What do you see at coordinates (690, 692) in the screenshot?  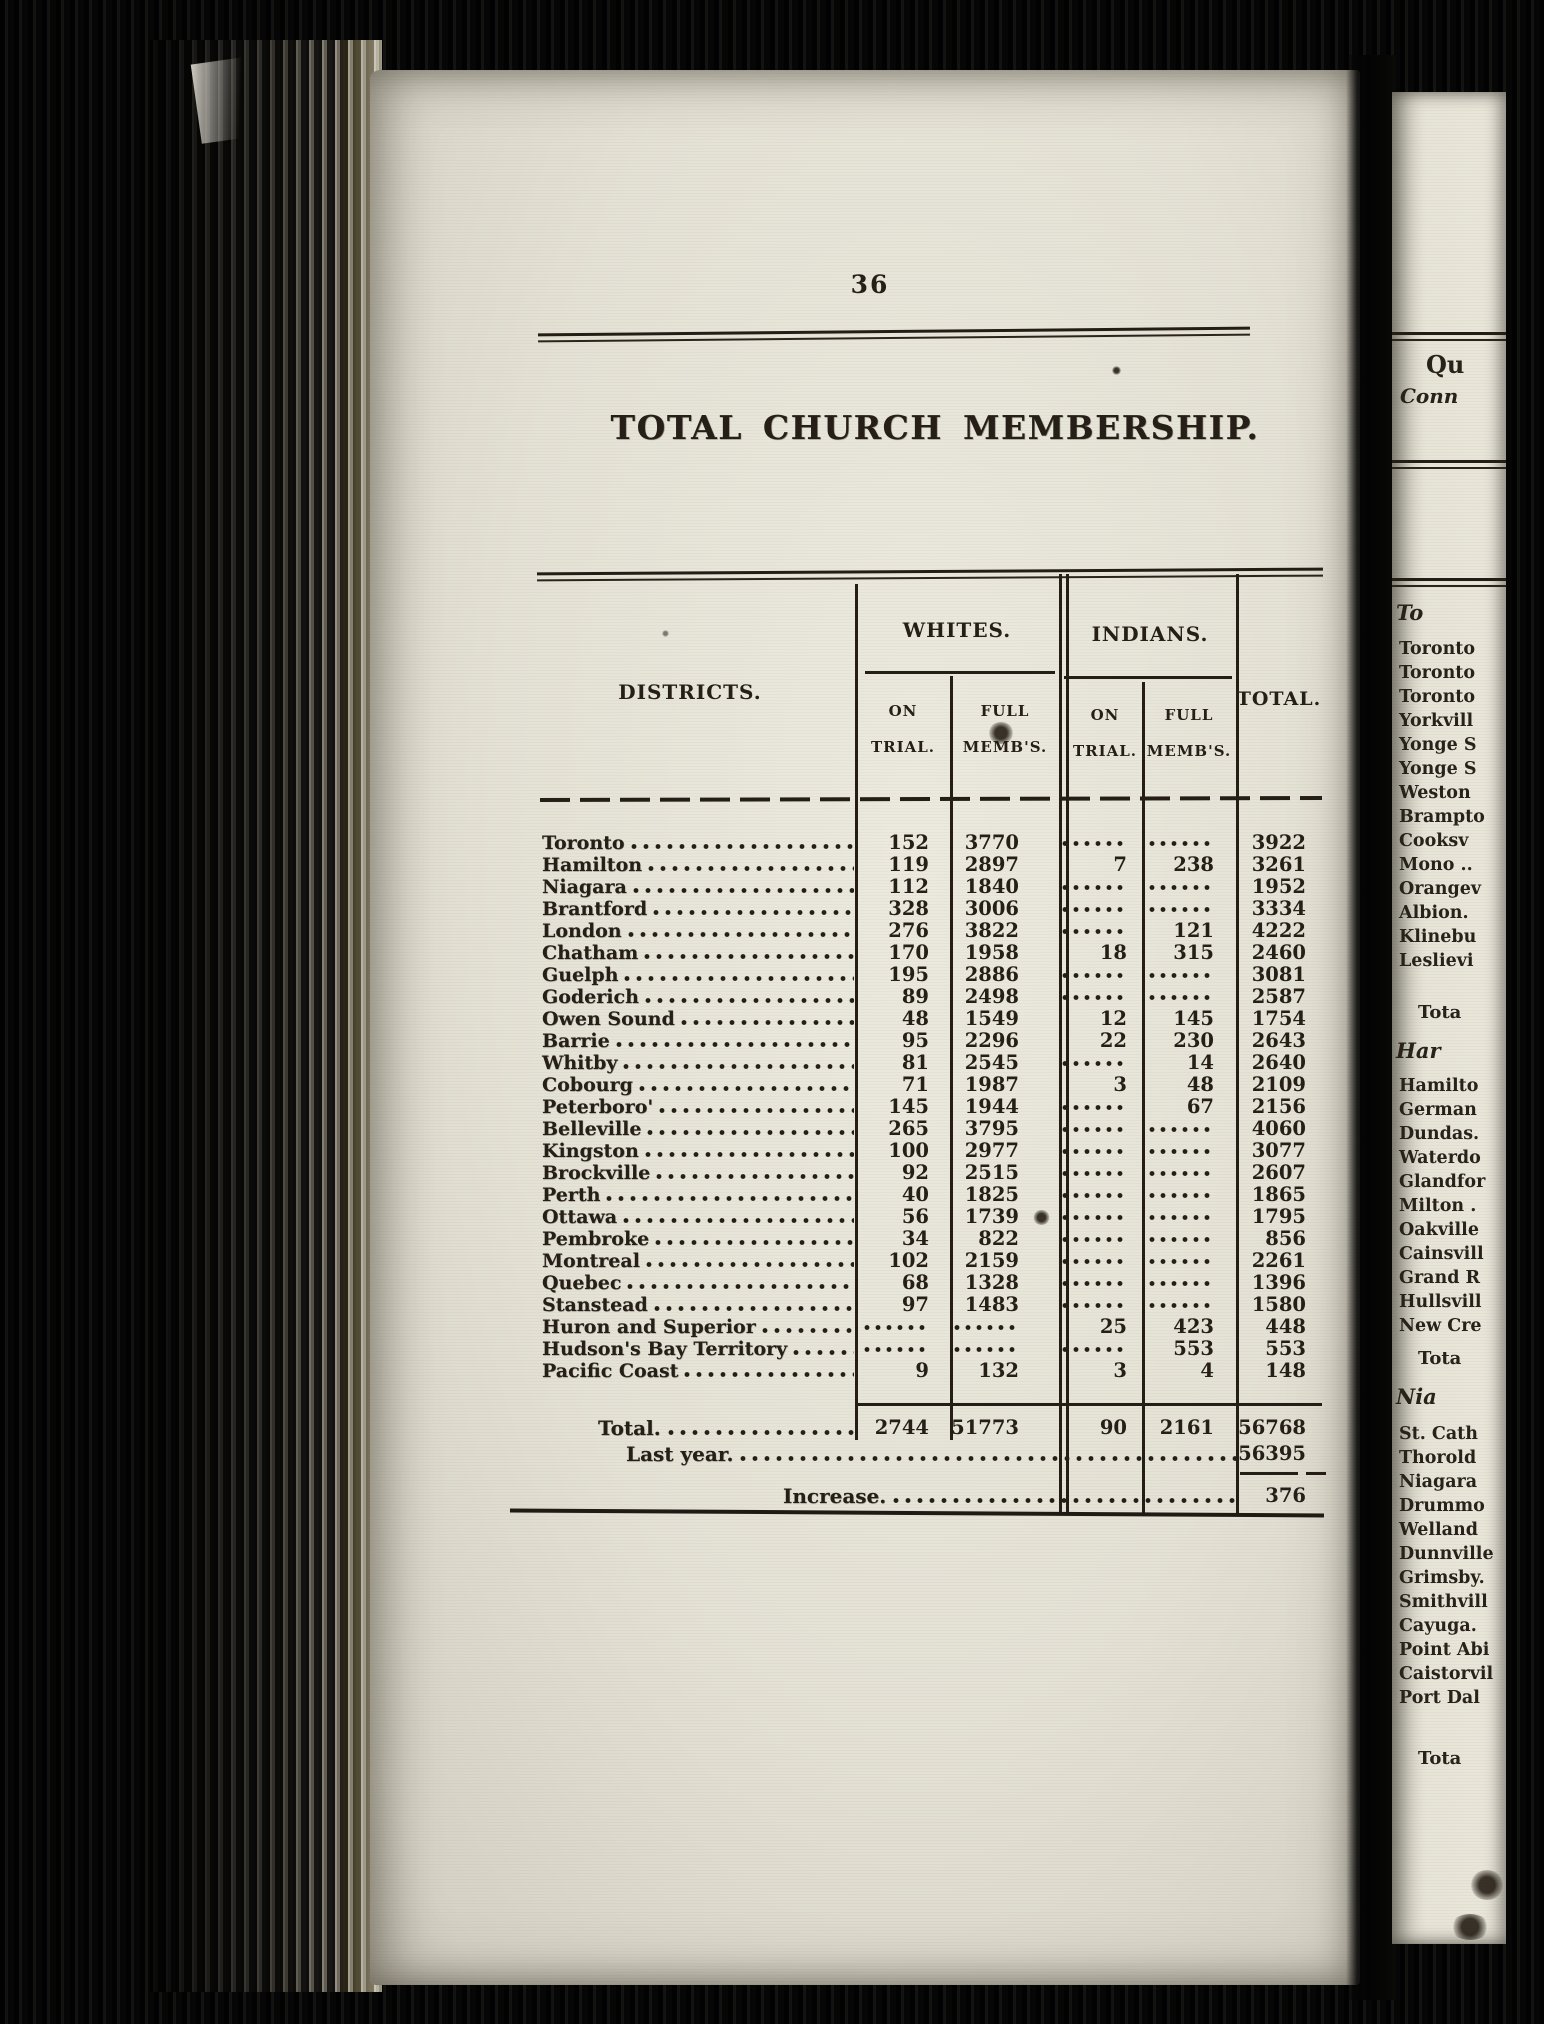 I see `column-header-districts: DISTRICTS.` at bounding box center [690, 692].